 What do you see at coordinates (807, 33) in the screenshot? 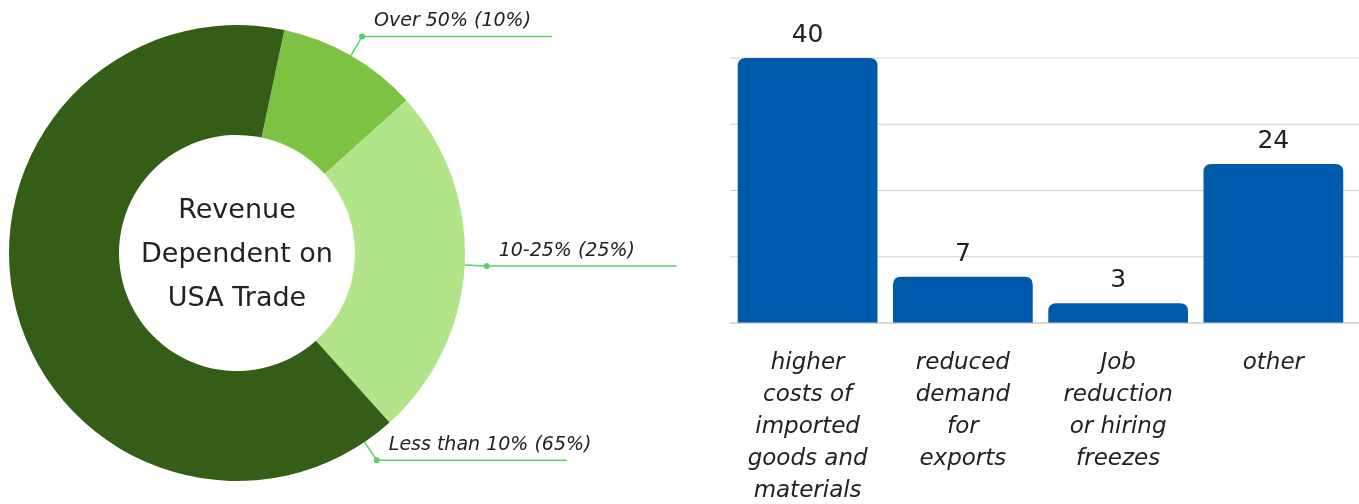
I see `data-label: 40` at bounding box center [807, 33].